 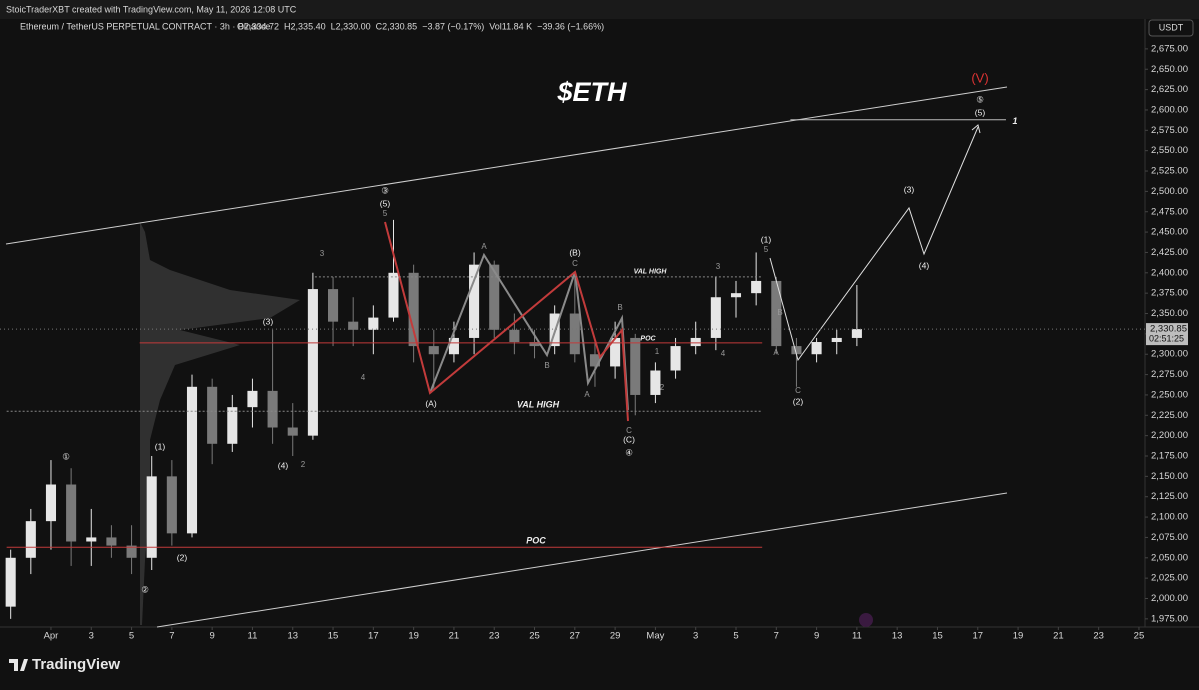 I want to click on logo-mark, so click(x=18, y=665).